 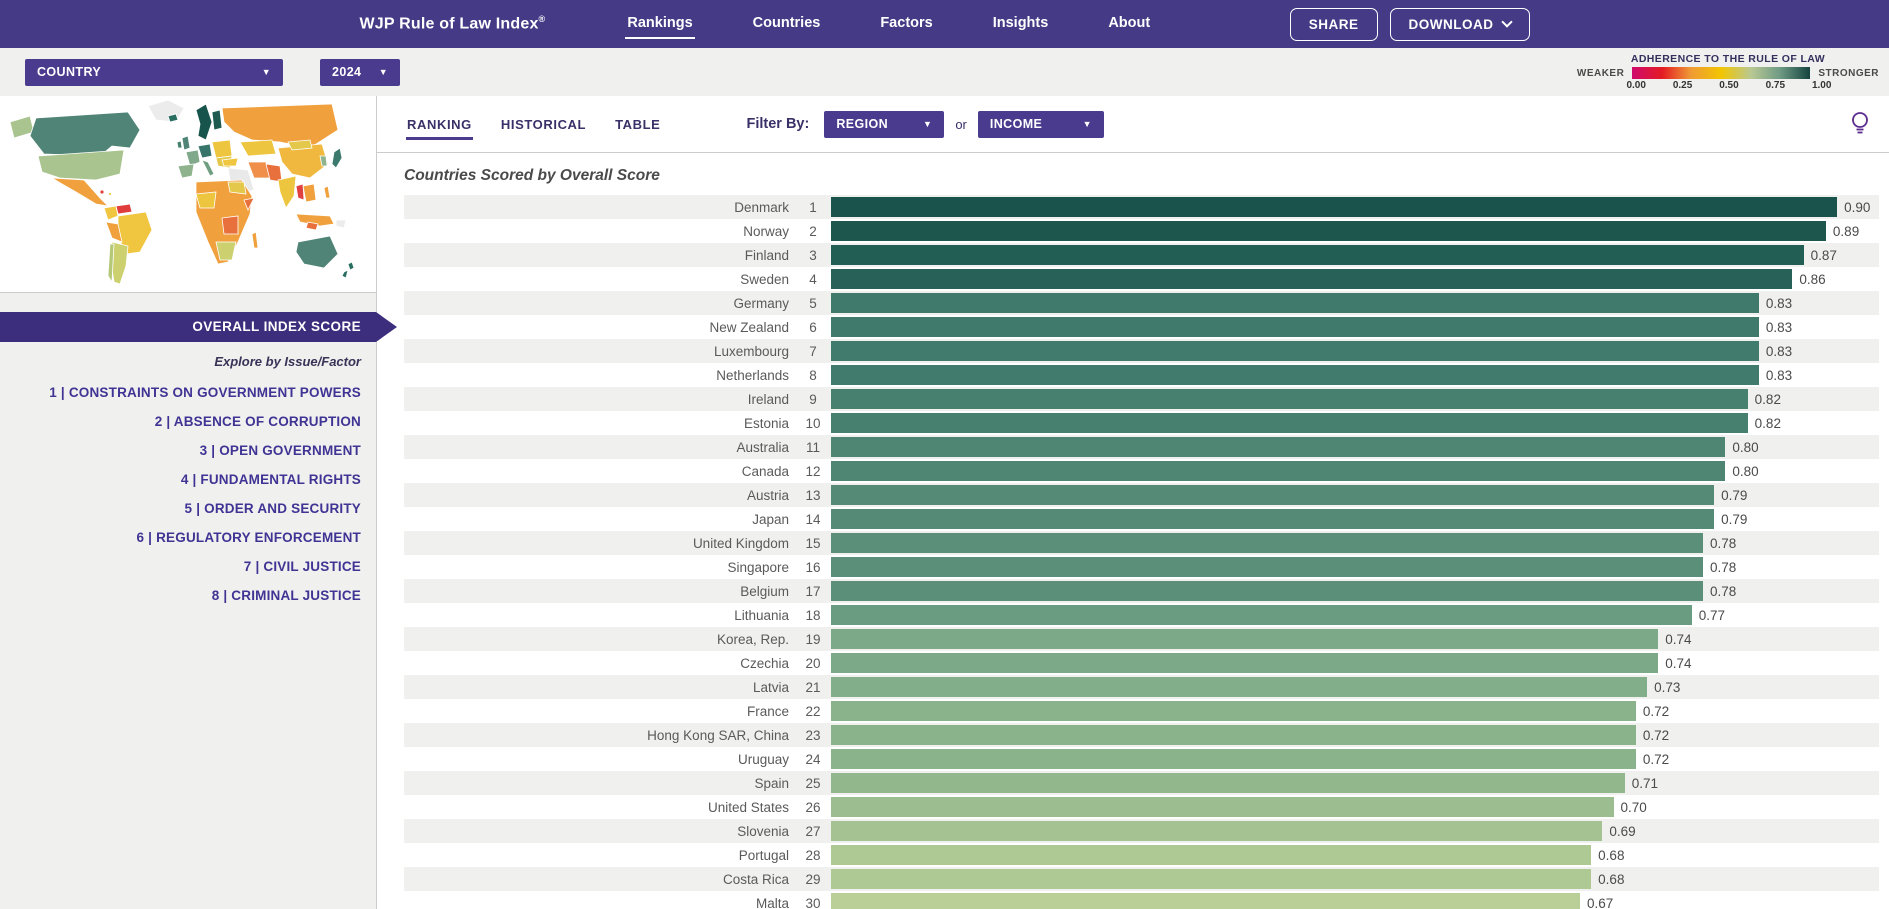 What do you see at coordinates (752, 375) in the screenshot?
I see `country-label: Netherlands` at bounding box center [752, 375].